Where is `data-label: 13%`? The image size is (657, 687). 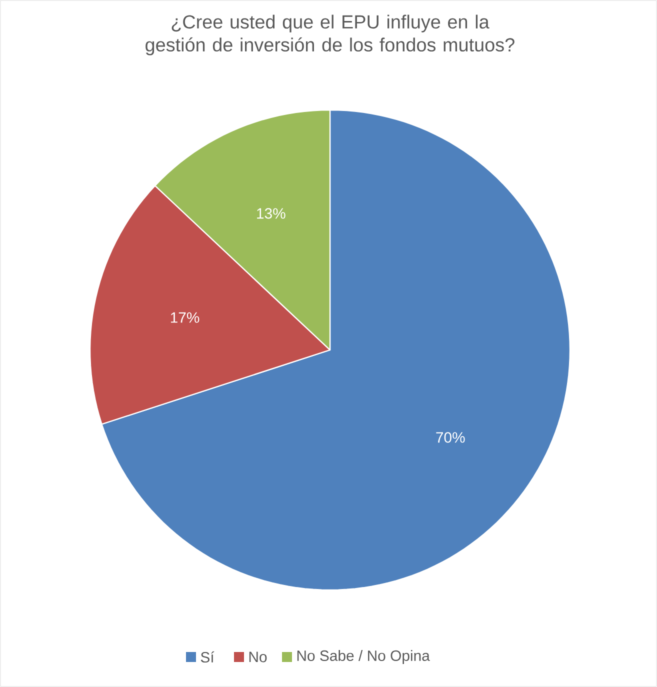 data-label: 13% is located at coordinates (271, 213).